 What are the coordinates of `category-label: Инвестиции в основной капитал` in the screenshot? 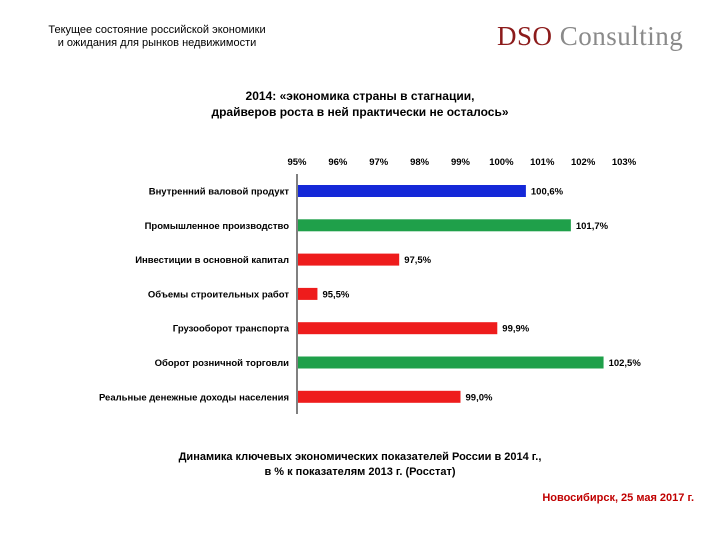 It's located at (212, 260).